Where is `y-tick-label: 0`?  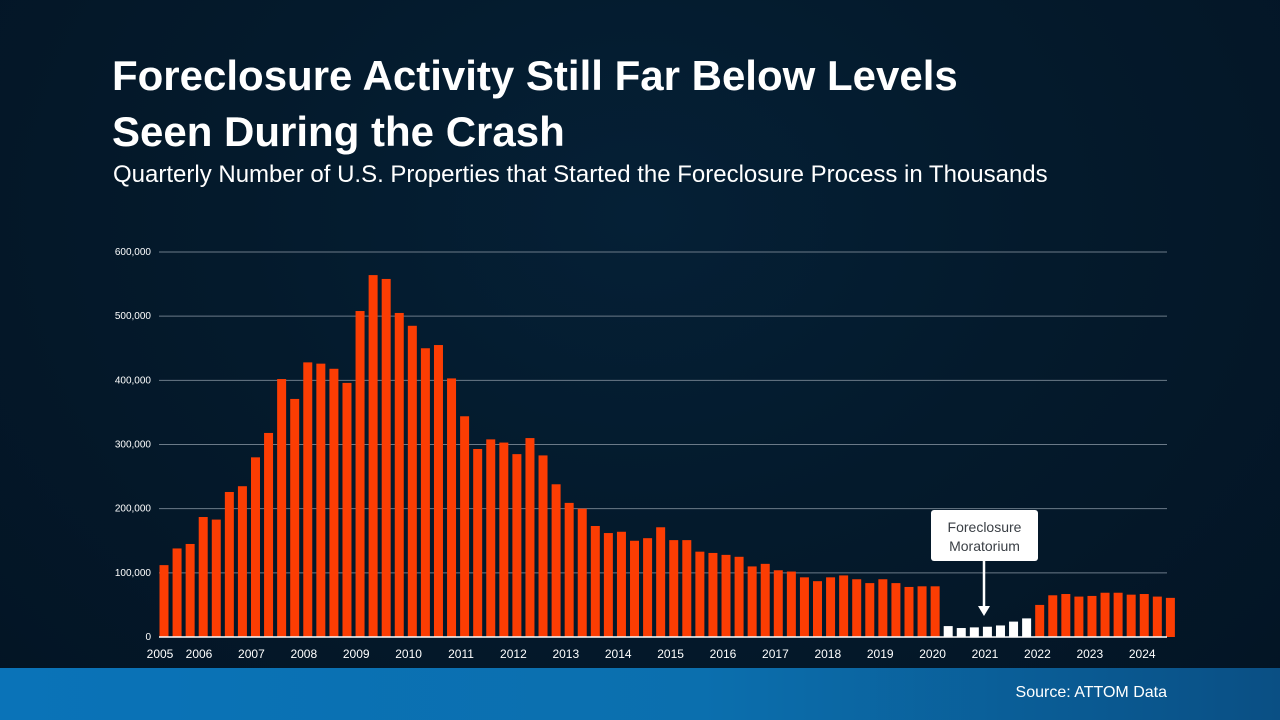
y-tick-label: 0 is located at coordinates (148, 637).